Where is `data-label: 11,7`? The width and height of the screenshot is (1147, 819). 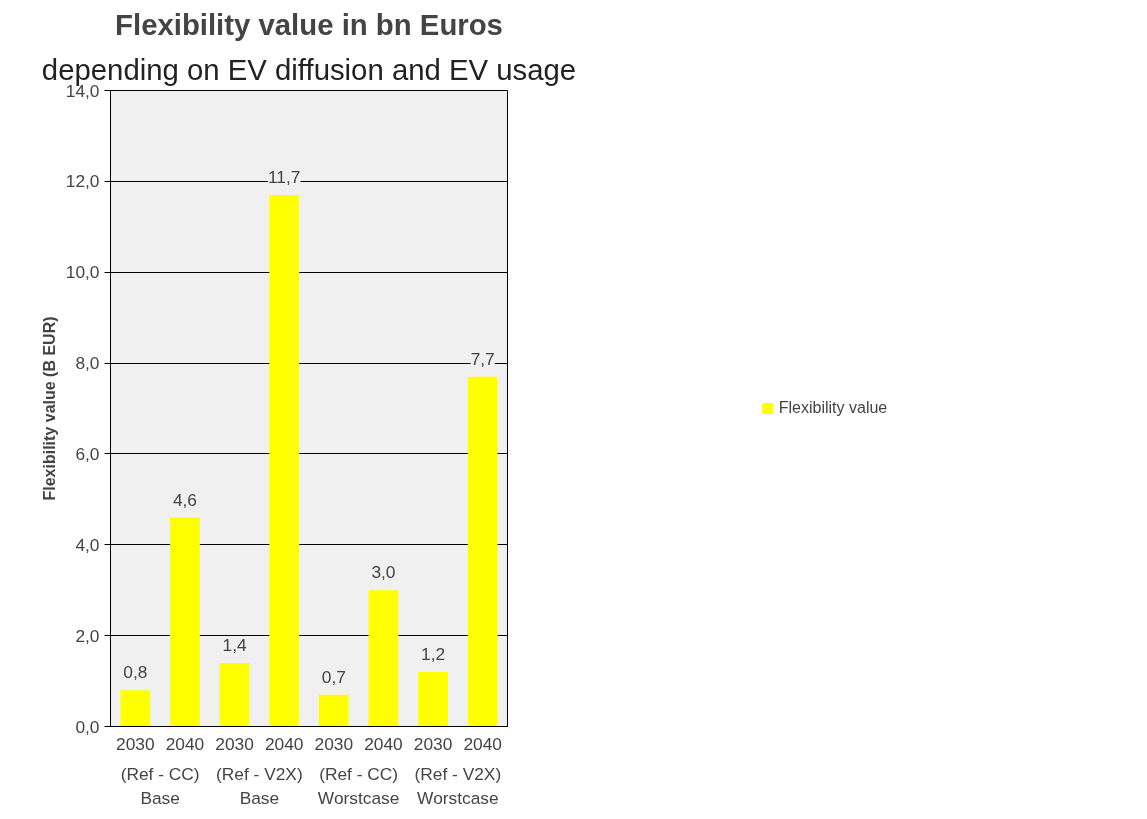 data-label: 11,7 is located at coordinates (284, 176).